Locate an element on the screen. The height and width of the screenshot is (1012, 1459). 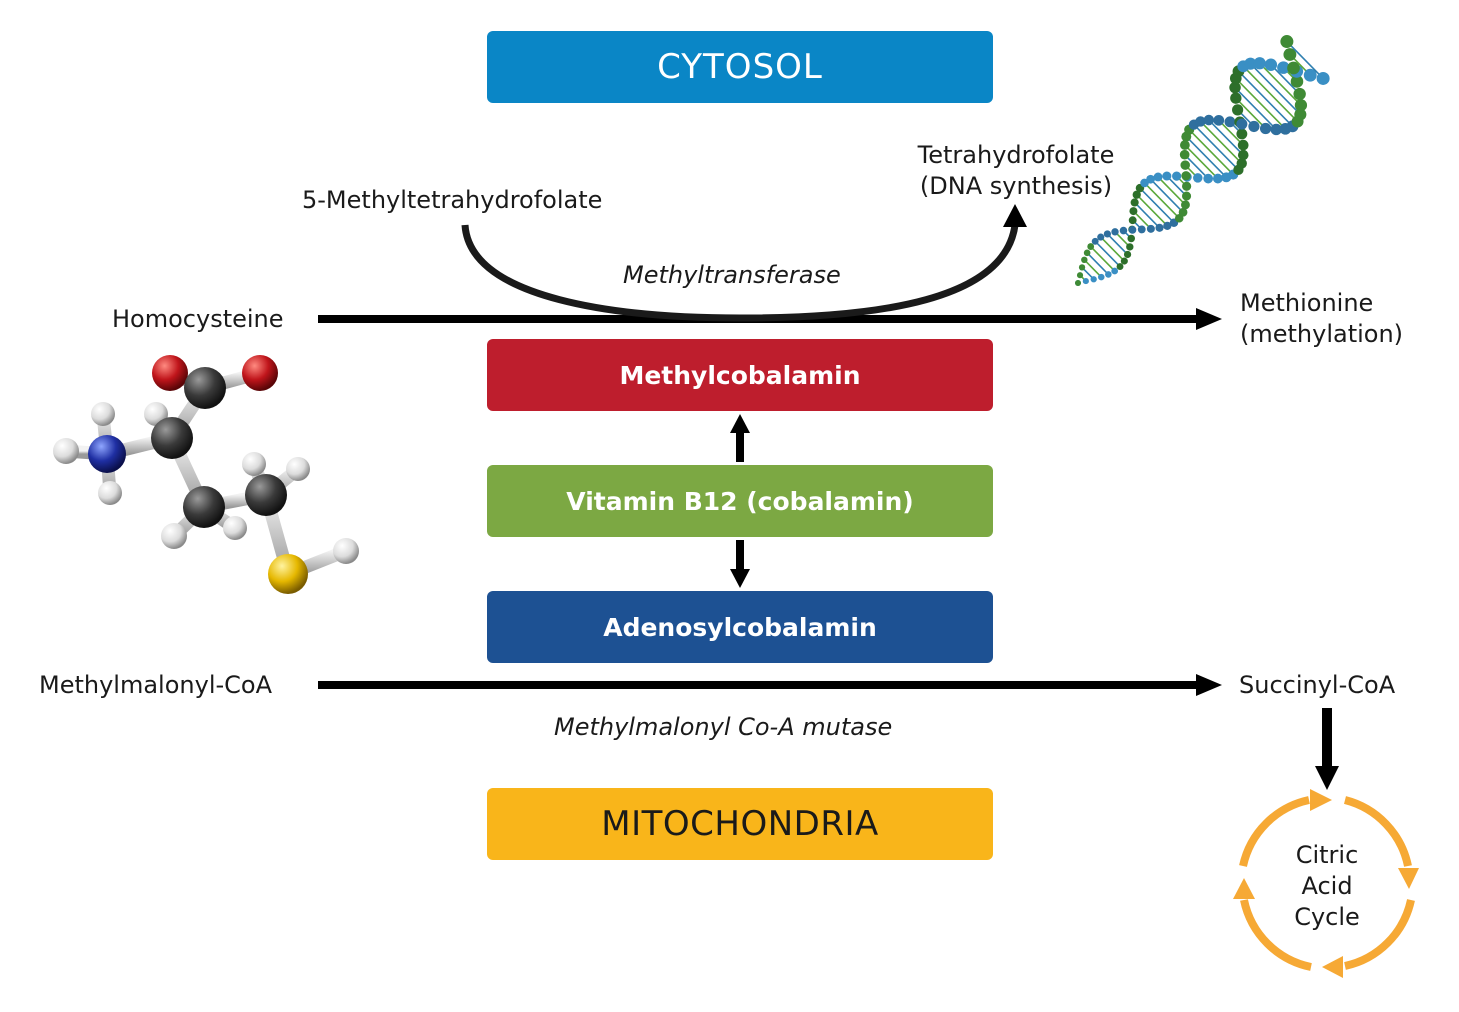
citric-acid-cycle-ring is located at coordinates (1327, 883).